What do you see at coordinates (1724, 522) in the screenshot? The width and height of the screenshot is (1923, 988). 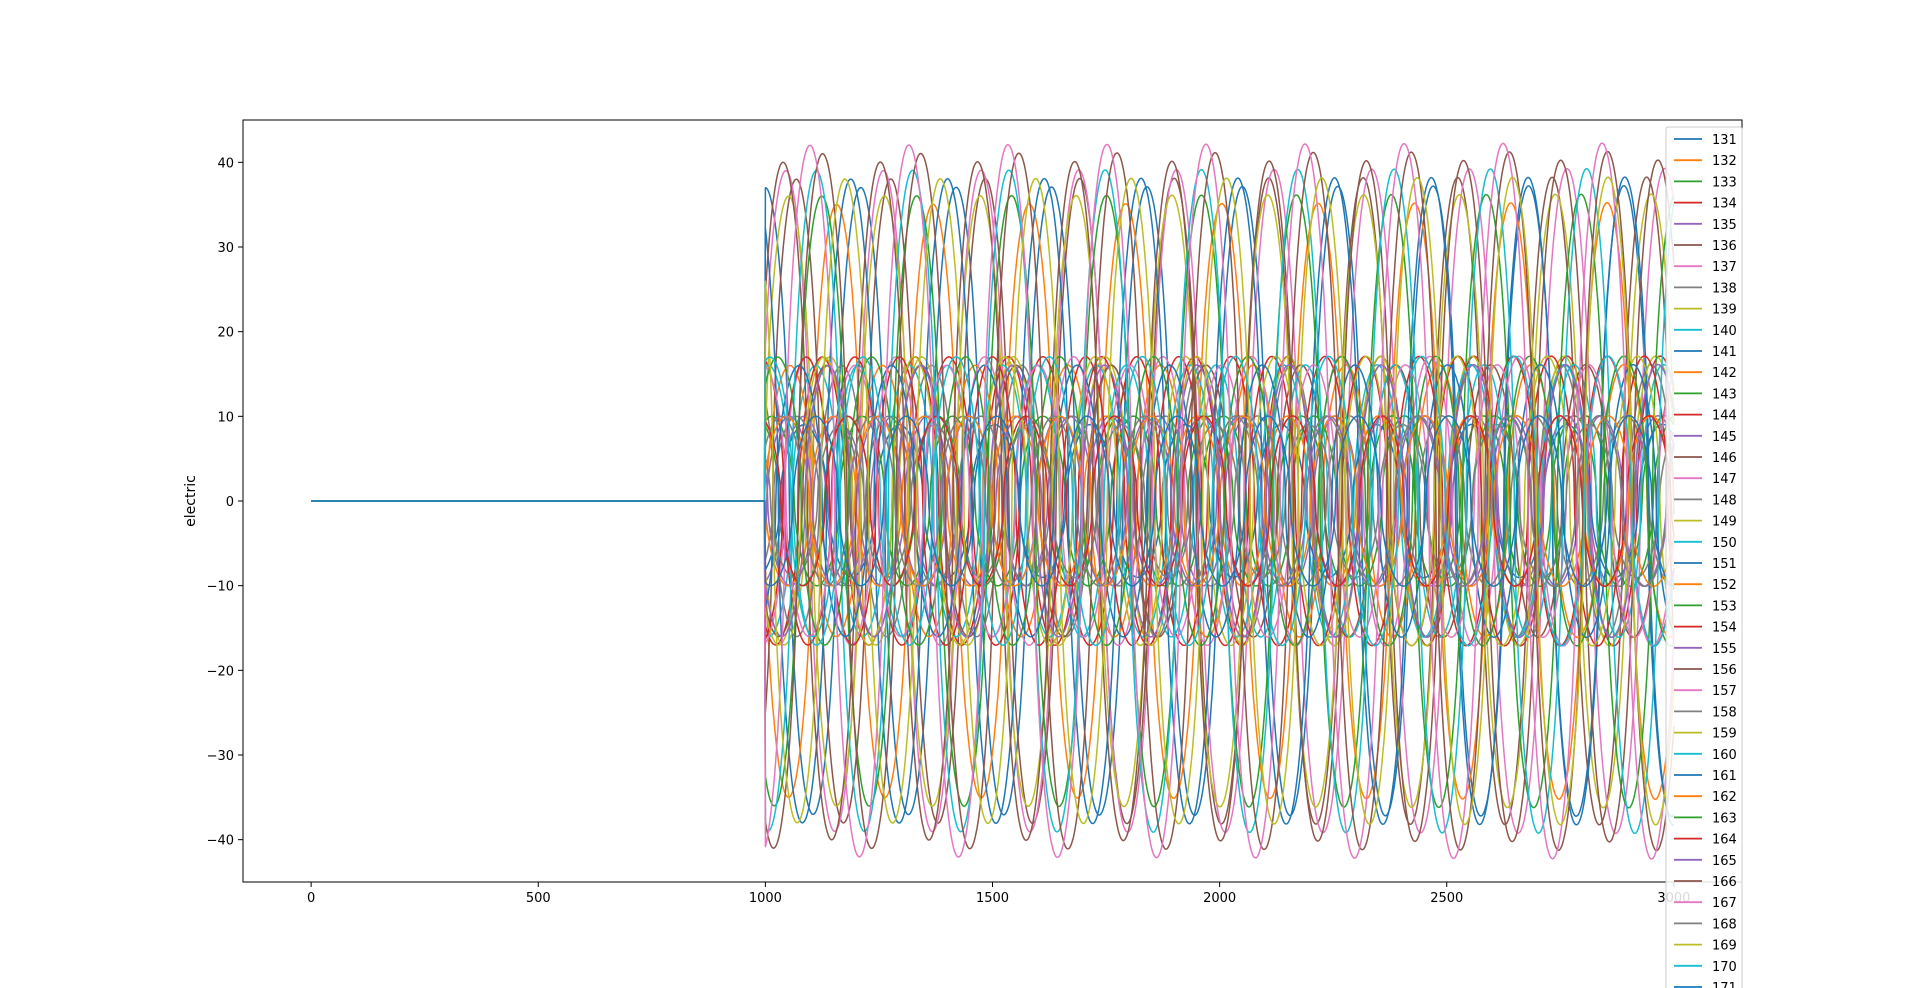 I see `legend-label: 149` at bounding box center [1724, 522].